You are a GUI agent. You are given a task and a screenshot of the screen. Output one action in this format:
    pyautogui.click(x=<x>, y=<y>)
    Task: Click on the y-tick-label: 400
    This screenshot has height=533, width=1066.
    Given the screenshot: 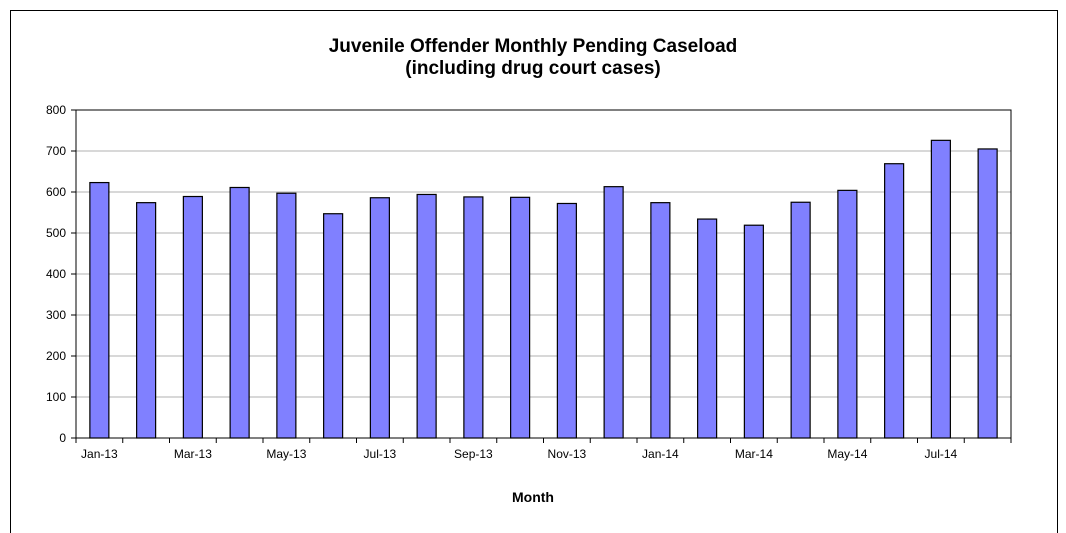 What is the action you would take?
    pyautogui.click(x=56, y=274)
    